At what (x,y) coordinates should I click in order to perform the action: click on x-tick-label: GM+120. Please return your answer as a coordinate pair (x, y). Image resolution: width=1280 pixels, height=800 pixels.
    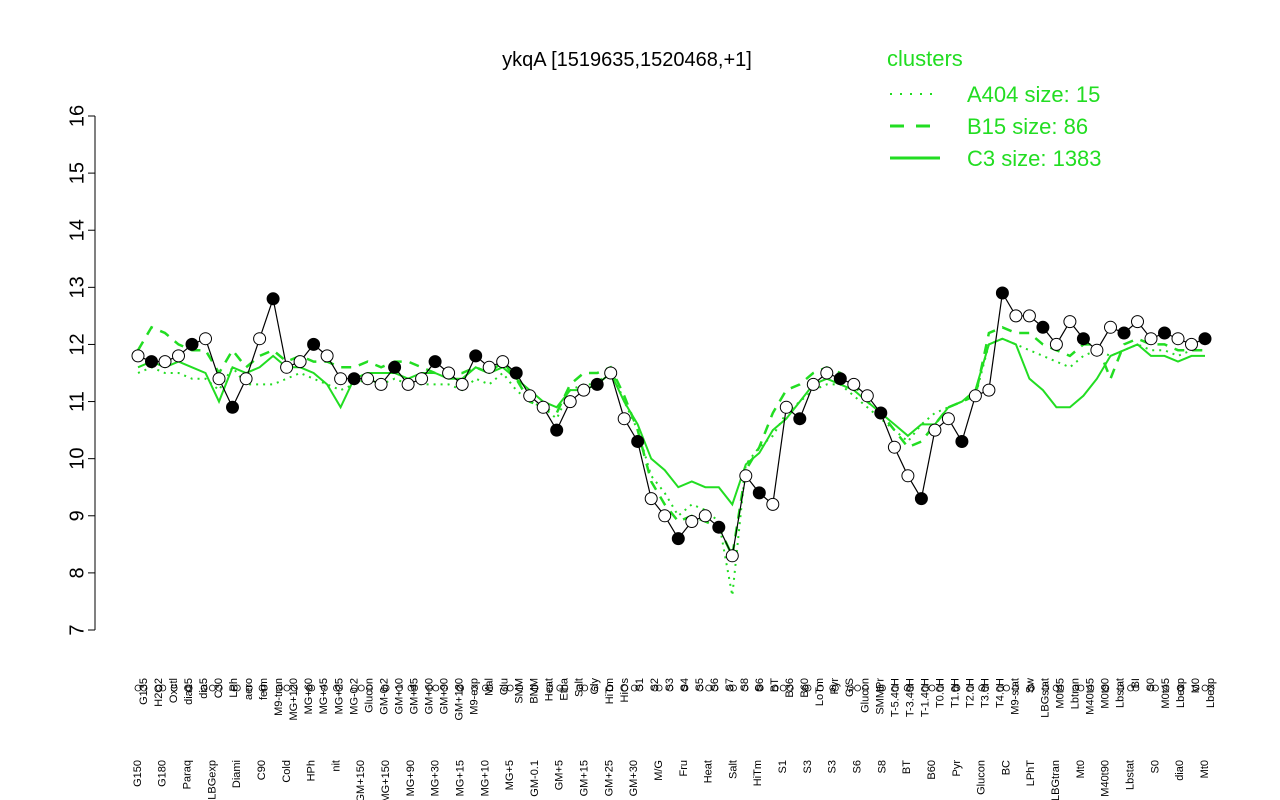
    Looking at the image, I should click on (460, 699).